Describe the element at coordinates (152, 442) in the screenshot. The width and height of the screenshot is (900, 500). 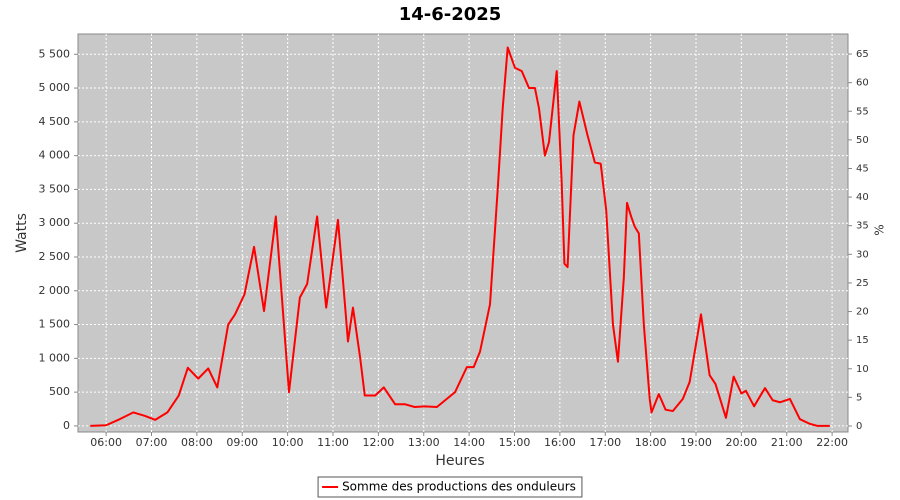
I see `x-tick-label: 07:00` at that location.